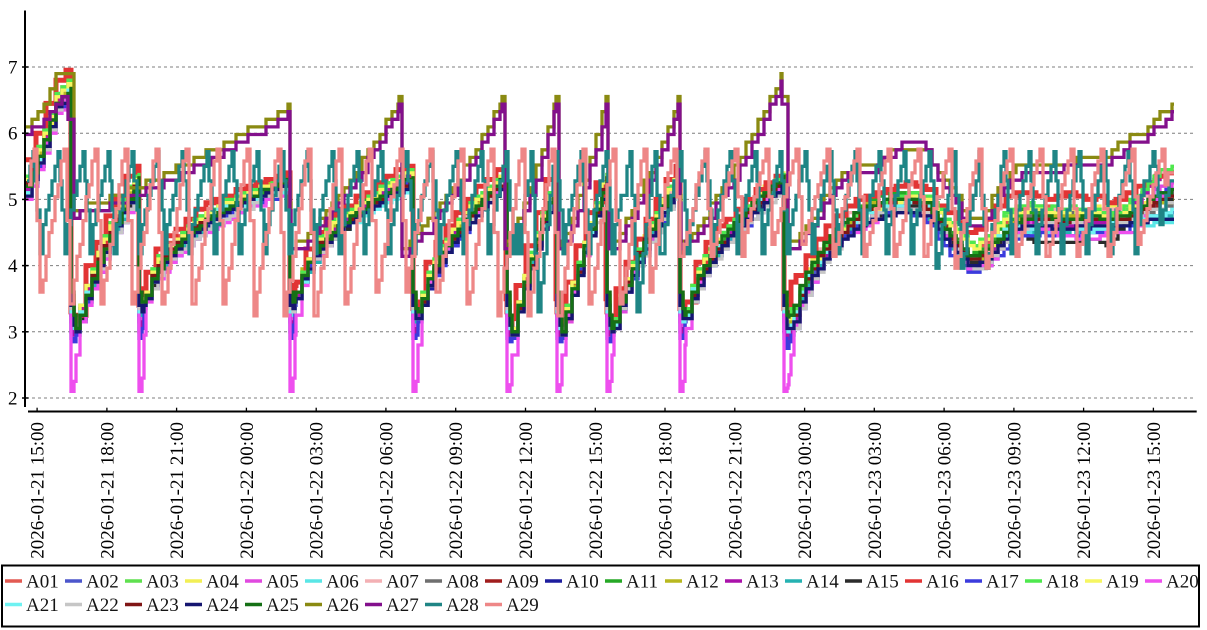  What do you see at coordinates (942, 582) in the screenshot?
I see `svg-text: A16` at bounding box center [942, 582].